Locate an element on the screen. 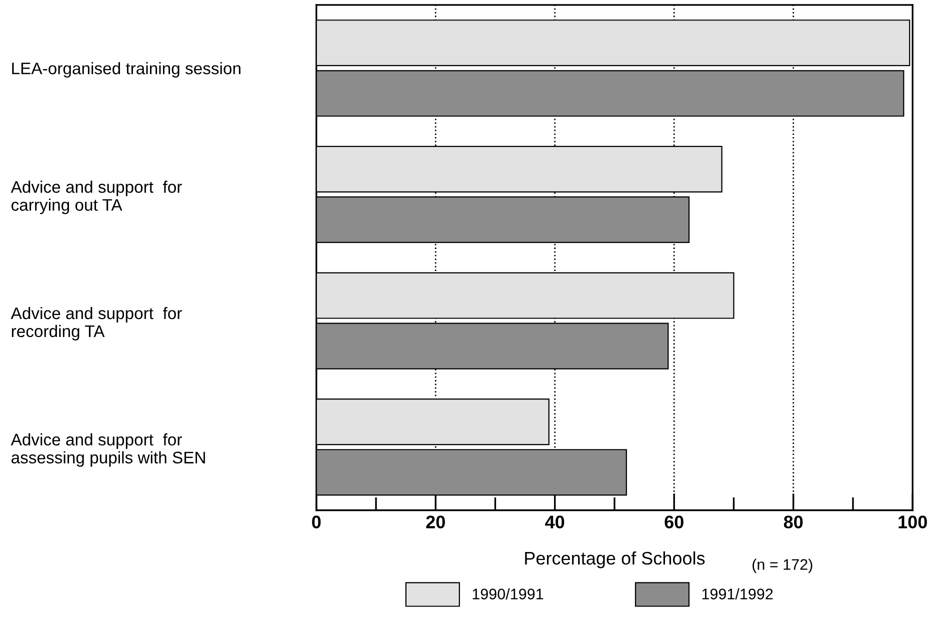  x-tick-label: 40 is located at coordinates (554, 522).